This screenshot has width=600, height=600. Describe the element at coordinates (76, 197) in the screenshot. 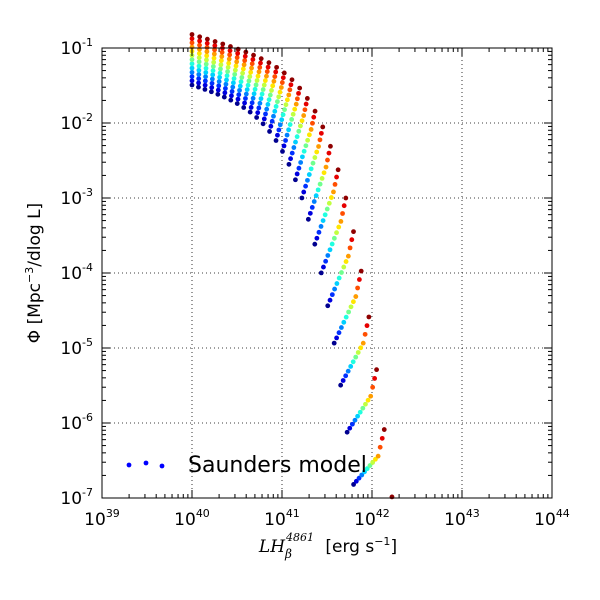

I see `y-tick-label: 10⁻³` at that location.